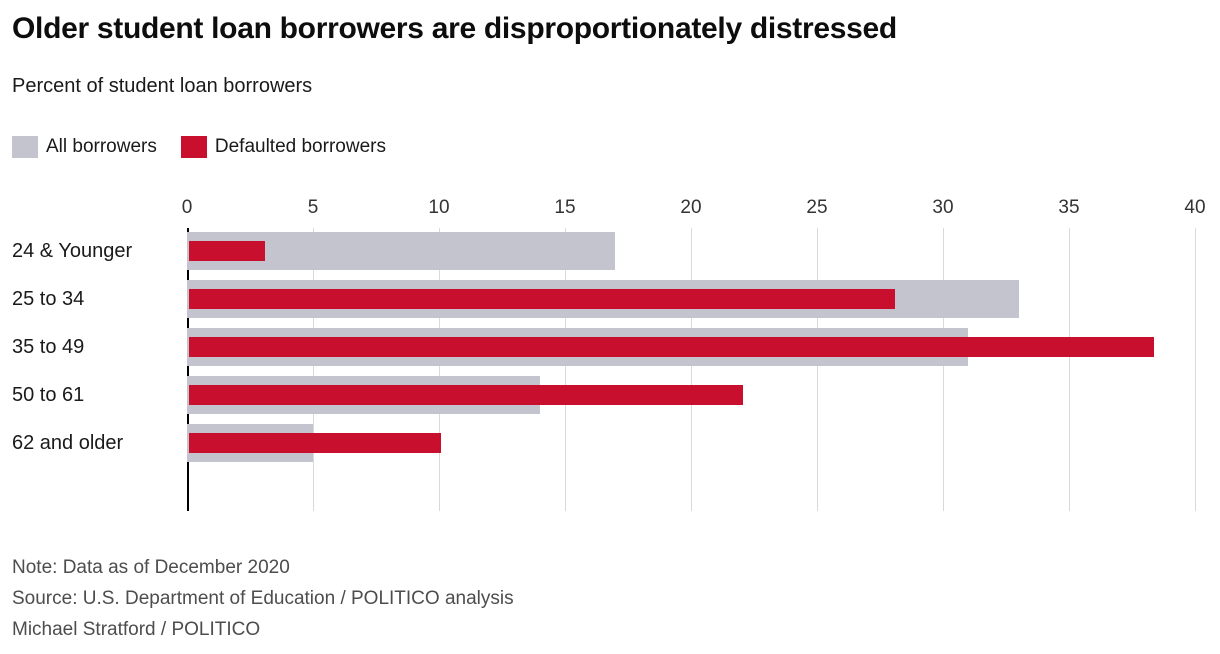 The height and width of the screenshot is (654, 1220). I want to click on legend-item-all-borrowers: All borrowers, so click(84, 147).